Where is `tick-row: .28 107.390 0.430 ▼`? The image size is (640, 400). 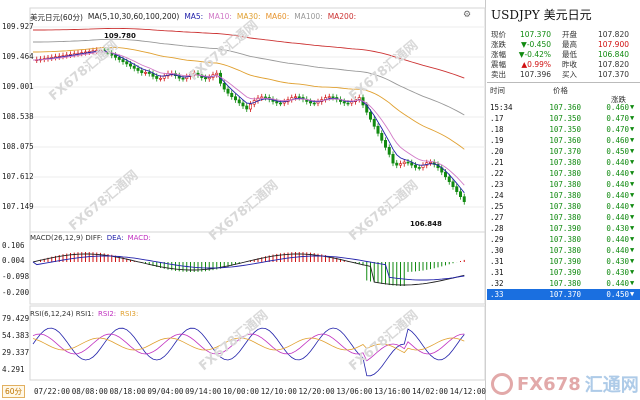 tick-row: .28 107.390 0.430 ▼ is located at coordinates (563, 228).